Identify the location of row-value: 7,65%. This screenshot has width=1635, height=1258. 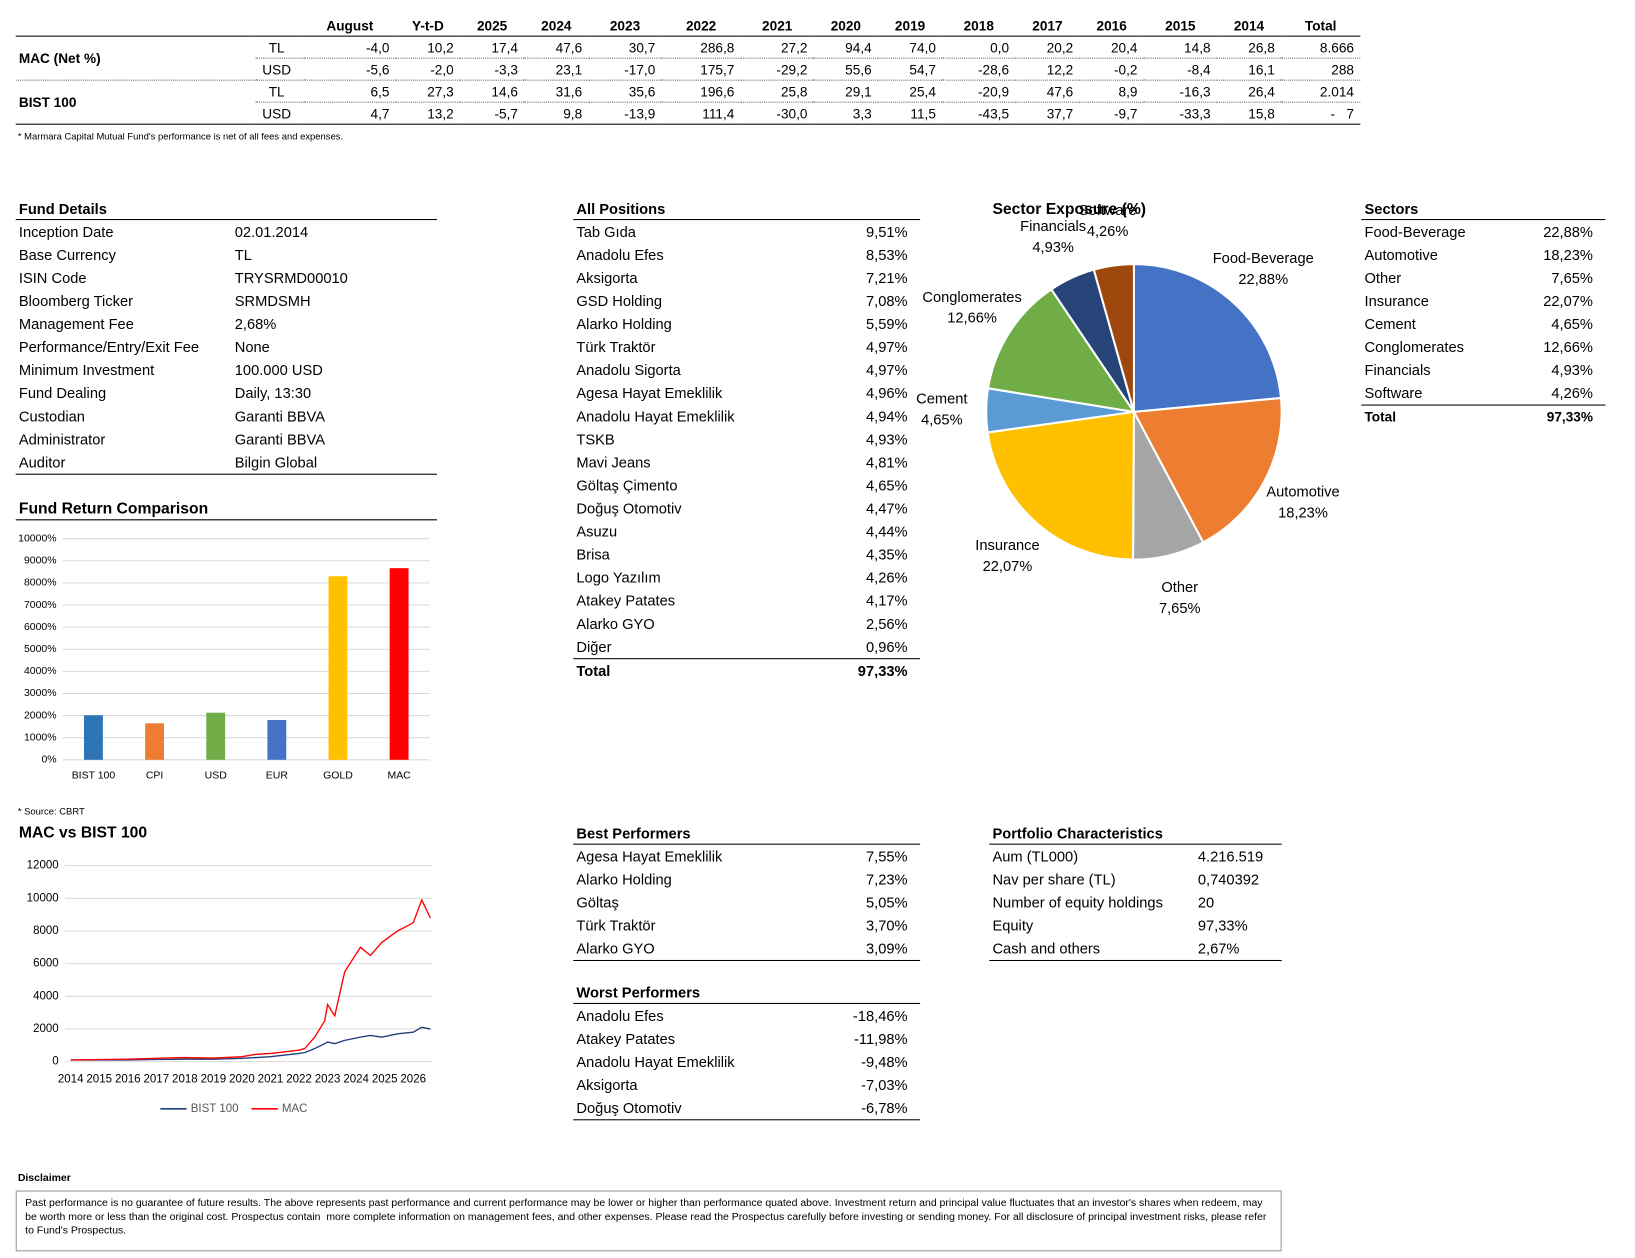
(1572, 278).